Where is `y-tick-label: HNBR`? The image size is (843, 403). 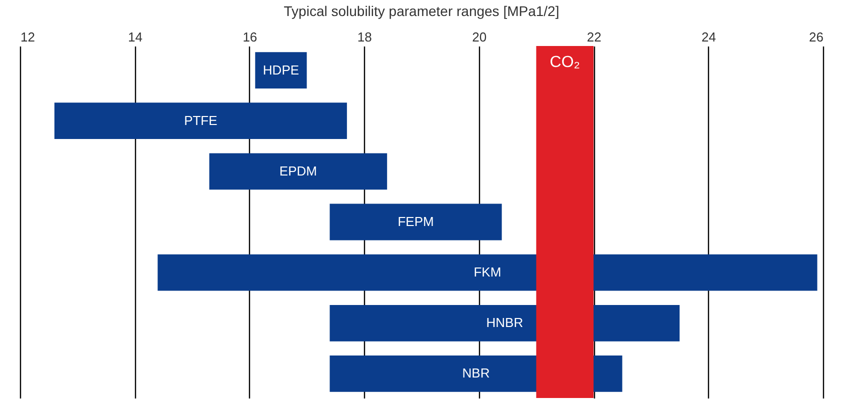
y-tick-label: HNBR is located at coordinates (505, 322).